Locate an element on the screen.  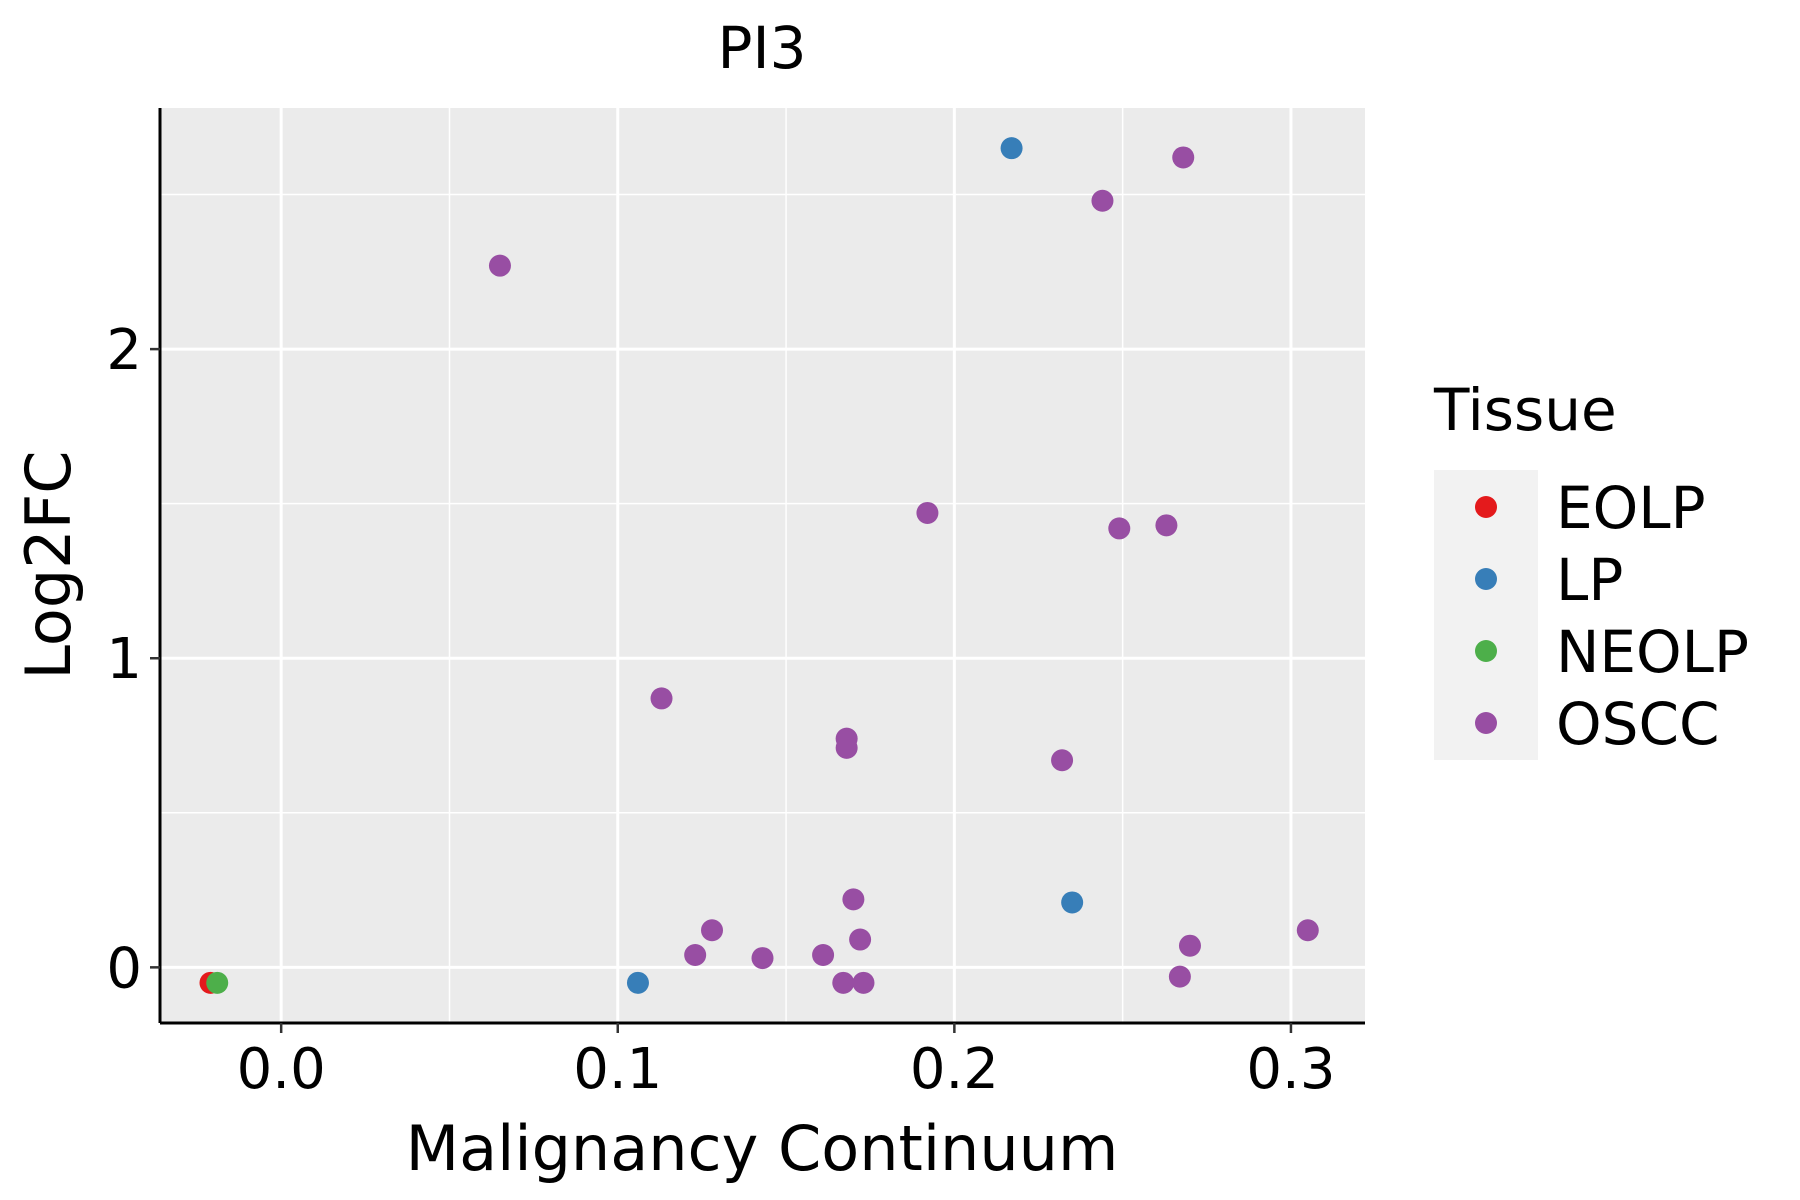
x-tick-label: 0.2 is located at coordinates (954, 1069).